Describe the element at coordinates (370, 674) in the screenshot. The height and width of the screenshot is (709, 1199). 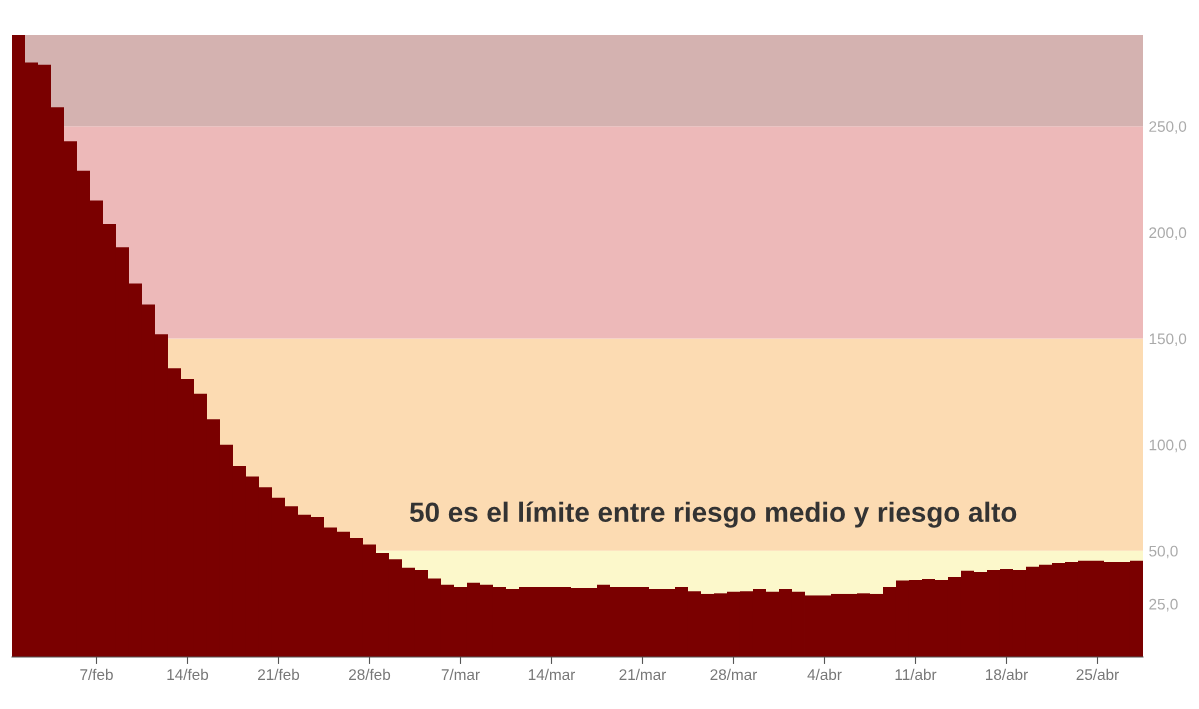
I see `x-tick-label: 28/feb` at that location.